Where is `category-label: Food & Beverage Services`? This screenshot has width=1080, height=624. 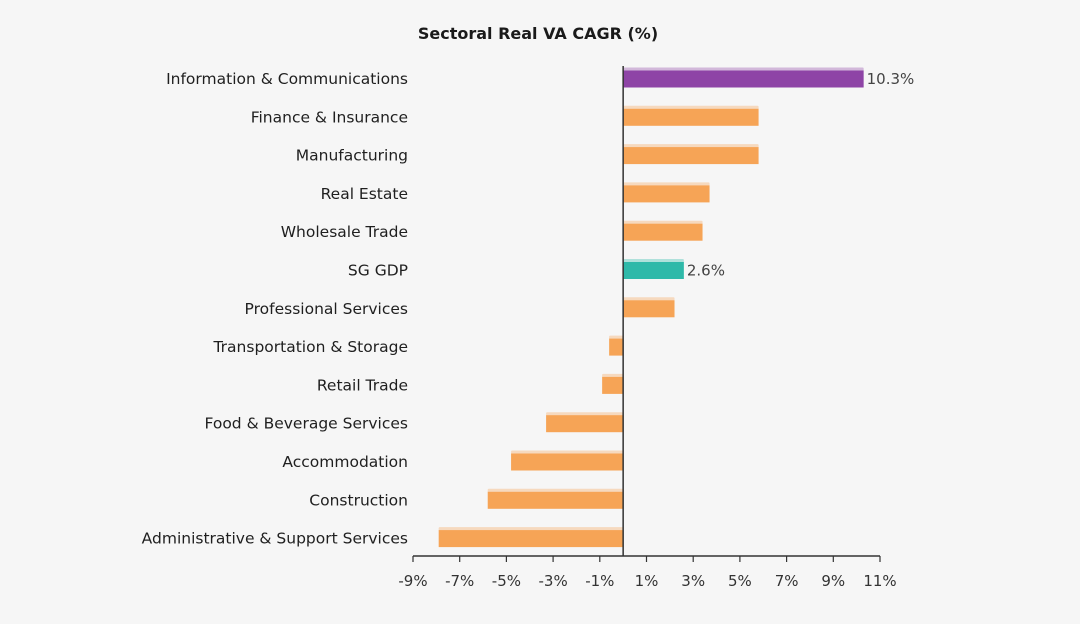
category-label: Food & Beverage Services is located at coordinates (306, 424).